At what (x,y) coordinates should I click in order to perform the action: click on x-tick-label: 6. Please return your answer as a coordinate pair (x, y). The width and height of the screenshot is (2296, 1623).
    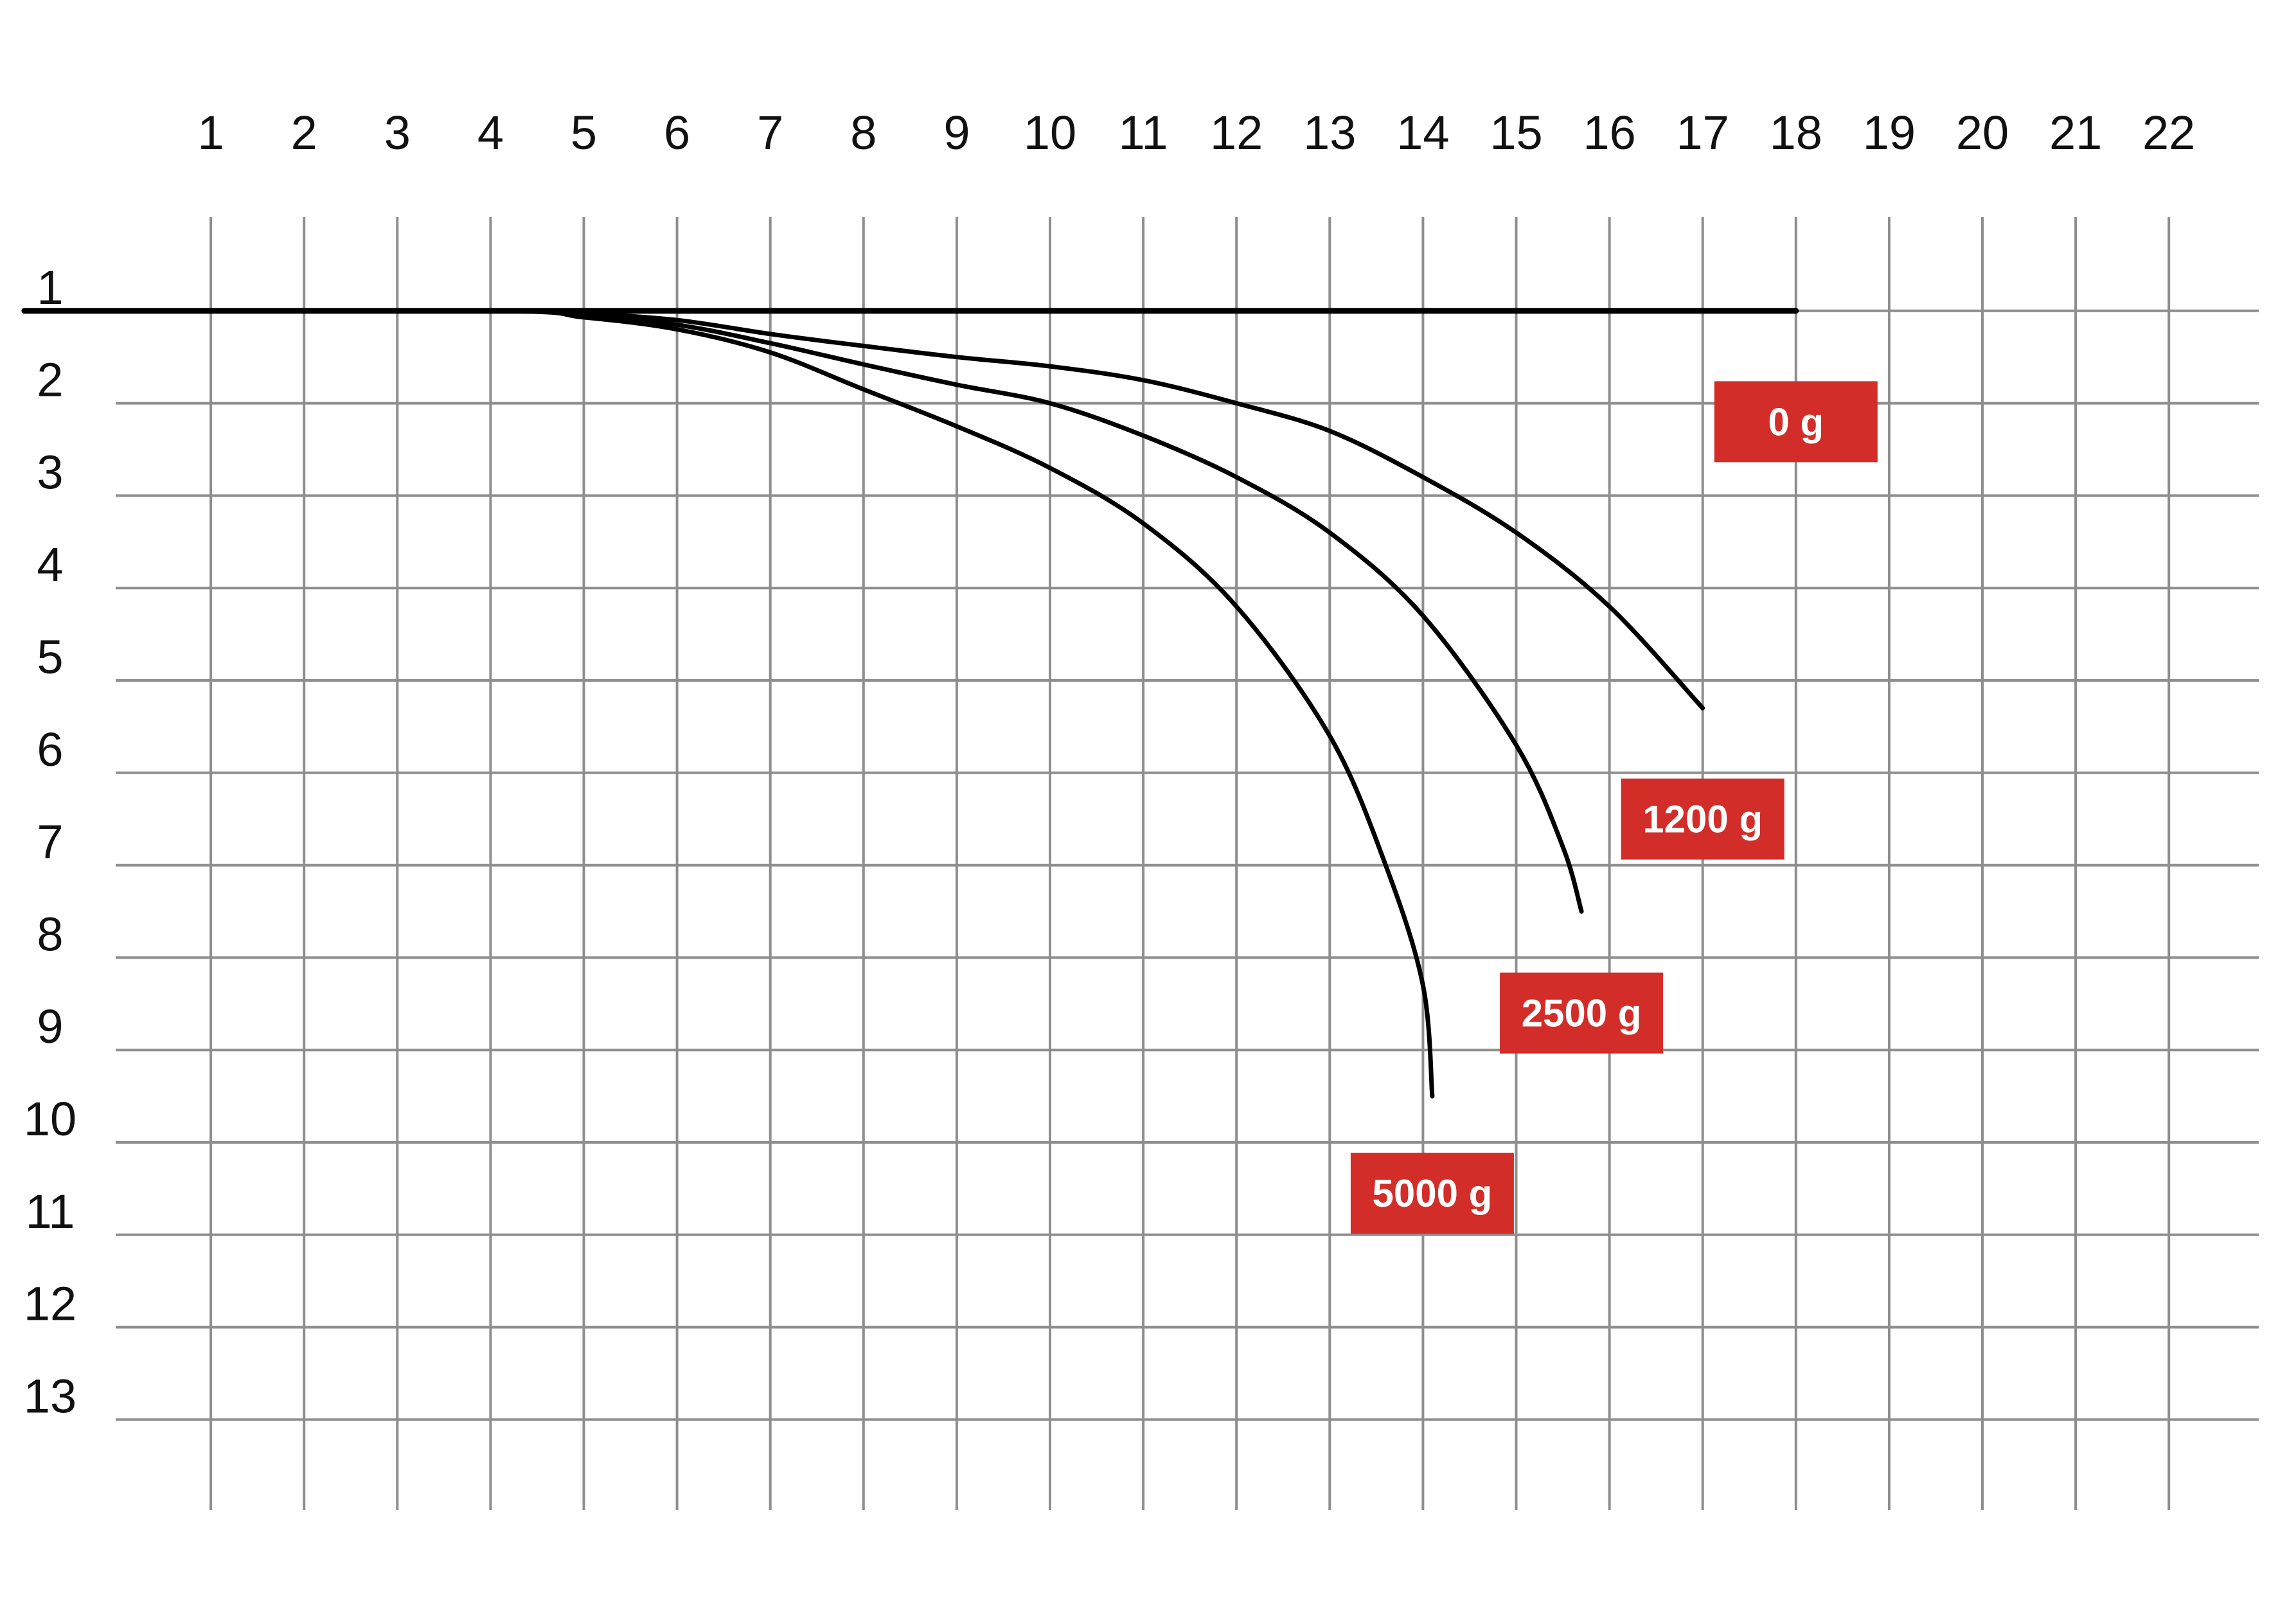
    Looking at the image, I should click on (677, 132).